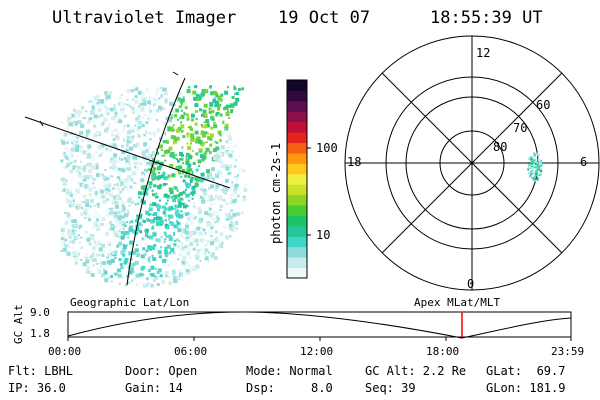 The image size is (600, 400). I want to click on mlt-label-6: 6, so click(584, 162).